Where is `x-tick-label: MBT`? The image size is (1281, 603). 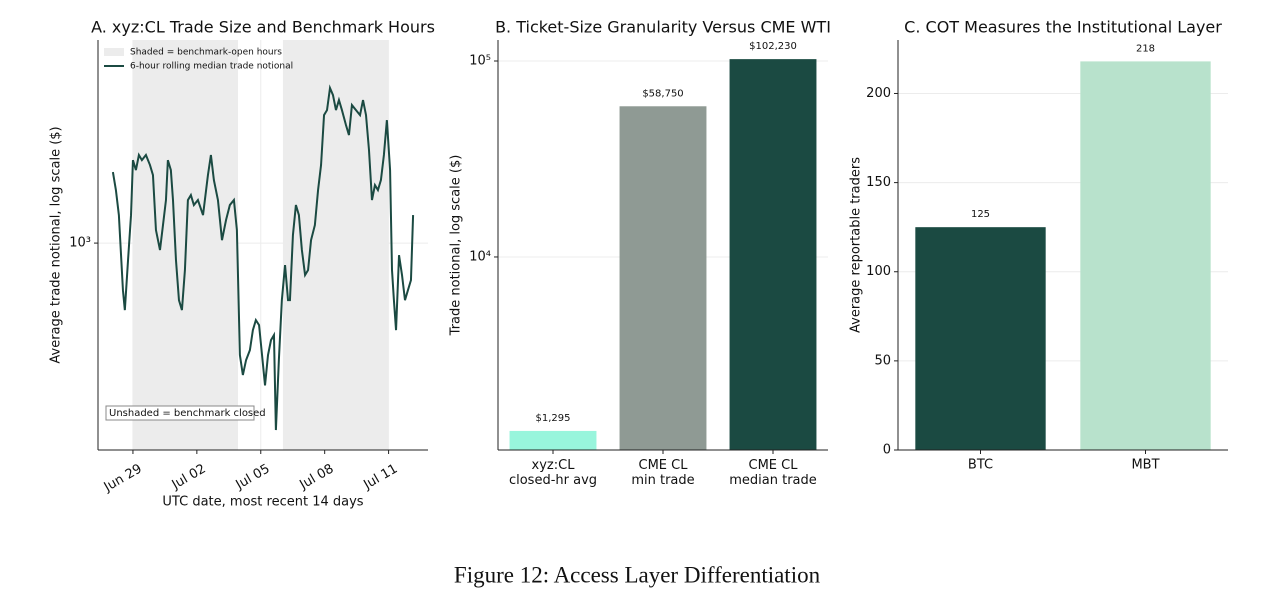 x-tick-label: MBT is located at coordinates (1145, 465).